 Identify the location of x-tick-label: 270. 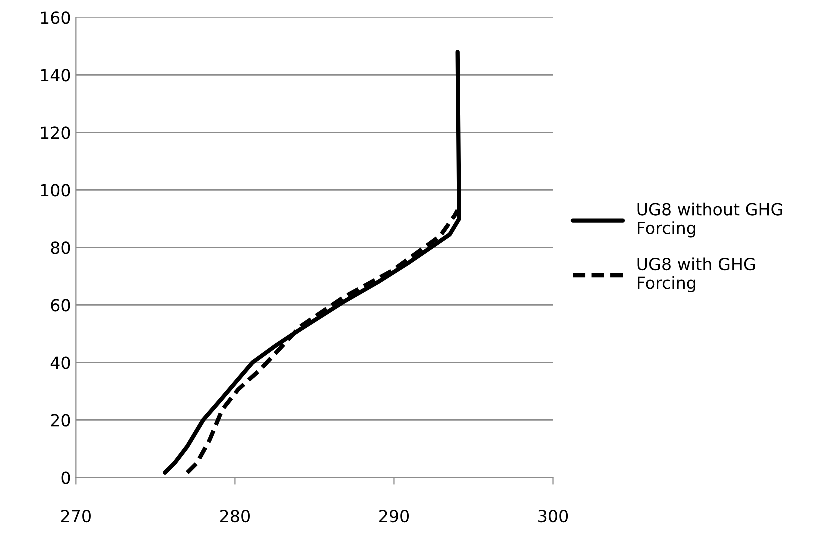
(76, 516).